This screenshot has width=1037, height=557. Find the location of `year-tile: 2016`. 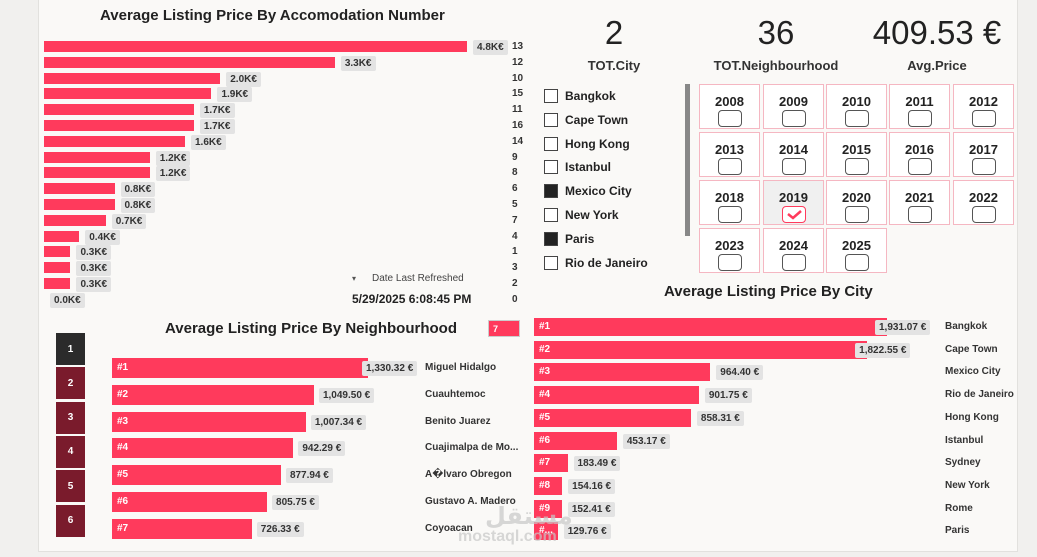

year-tile: 2016 is located at coordinates (919, 154).